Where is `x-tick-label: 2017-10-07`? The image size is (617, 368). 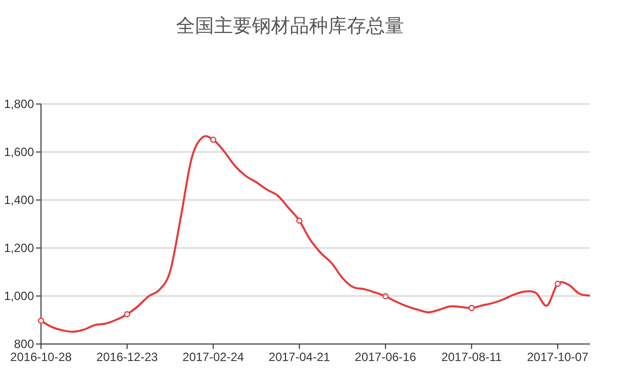
x-tick-label: 2017-10-07 is located at coordinates (558, 357).